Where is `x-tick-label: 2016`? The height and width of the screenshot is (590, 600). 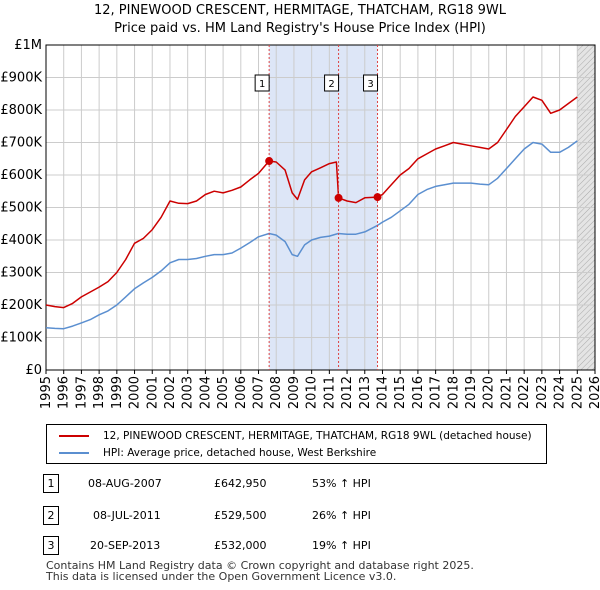 x-tick-label: 2016 is located at coordinates (418, 392).